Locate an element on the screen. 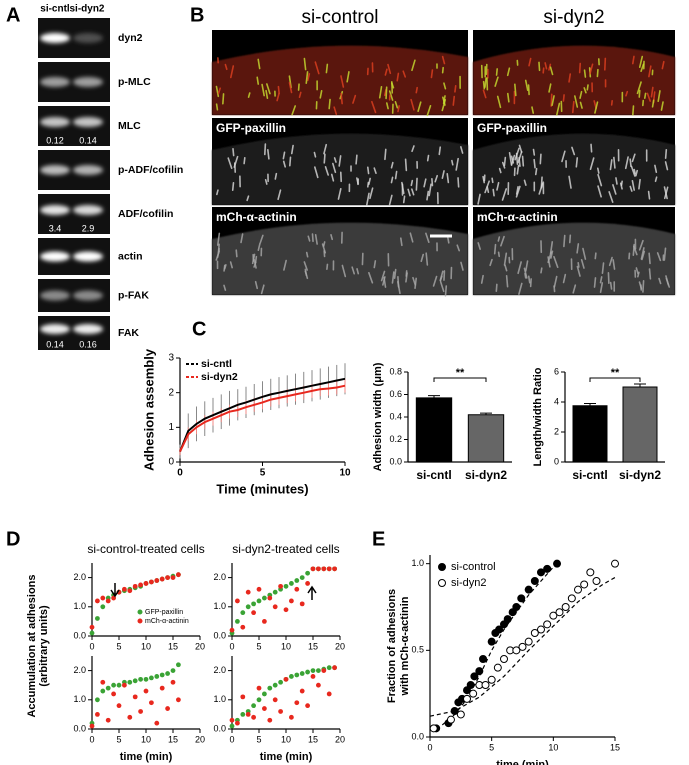 This screenshot has height=765, width=689. blot-ratio: 0.14 is located at coordinates (55, 344).